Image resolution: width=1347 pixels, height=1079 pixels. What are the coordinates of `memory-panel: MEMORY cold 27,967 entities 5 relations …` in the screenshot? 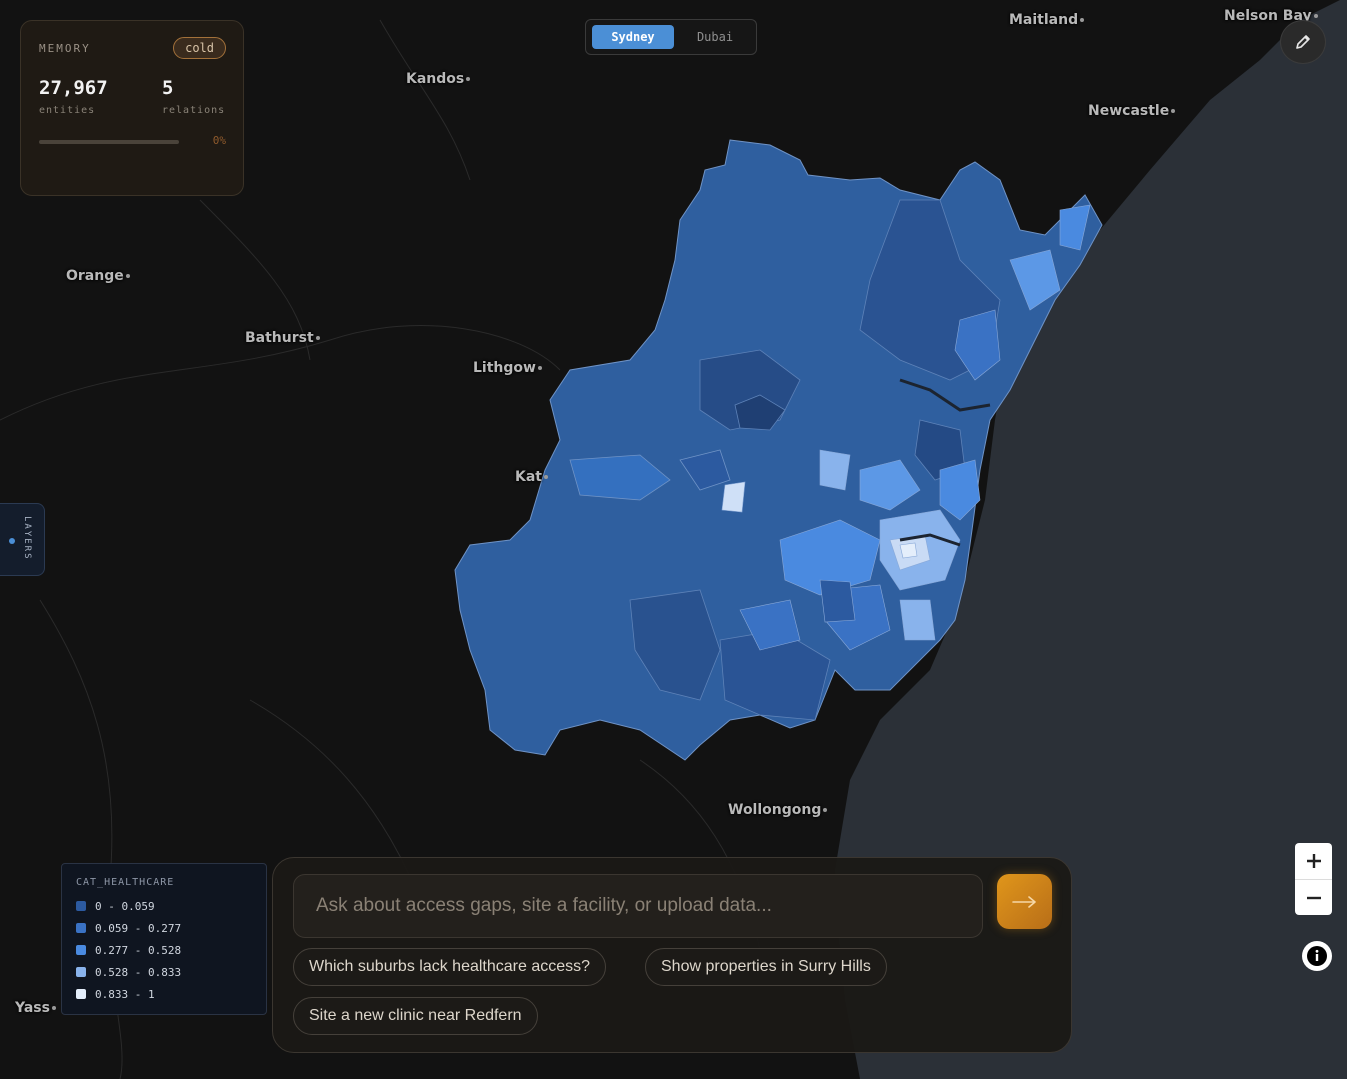 It's located at (132, 108).